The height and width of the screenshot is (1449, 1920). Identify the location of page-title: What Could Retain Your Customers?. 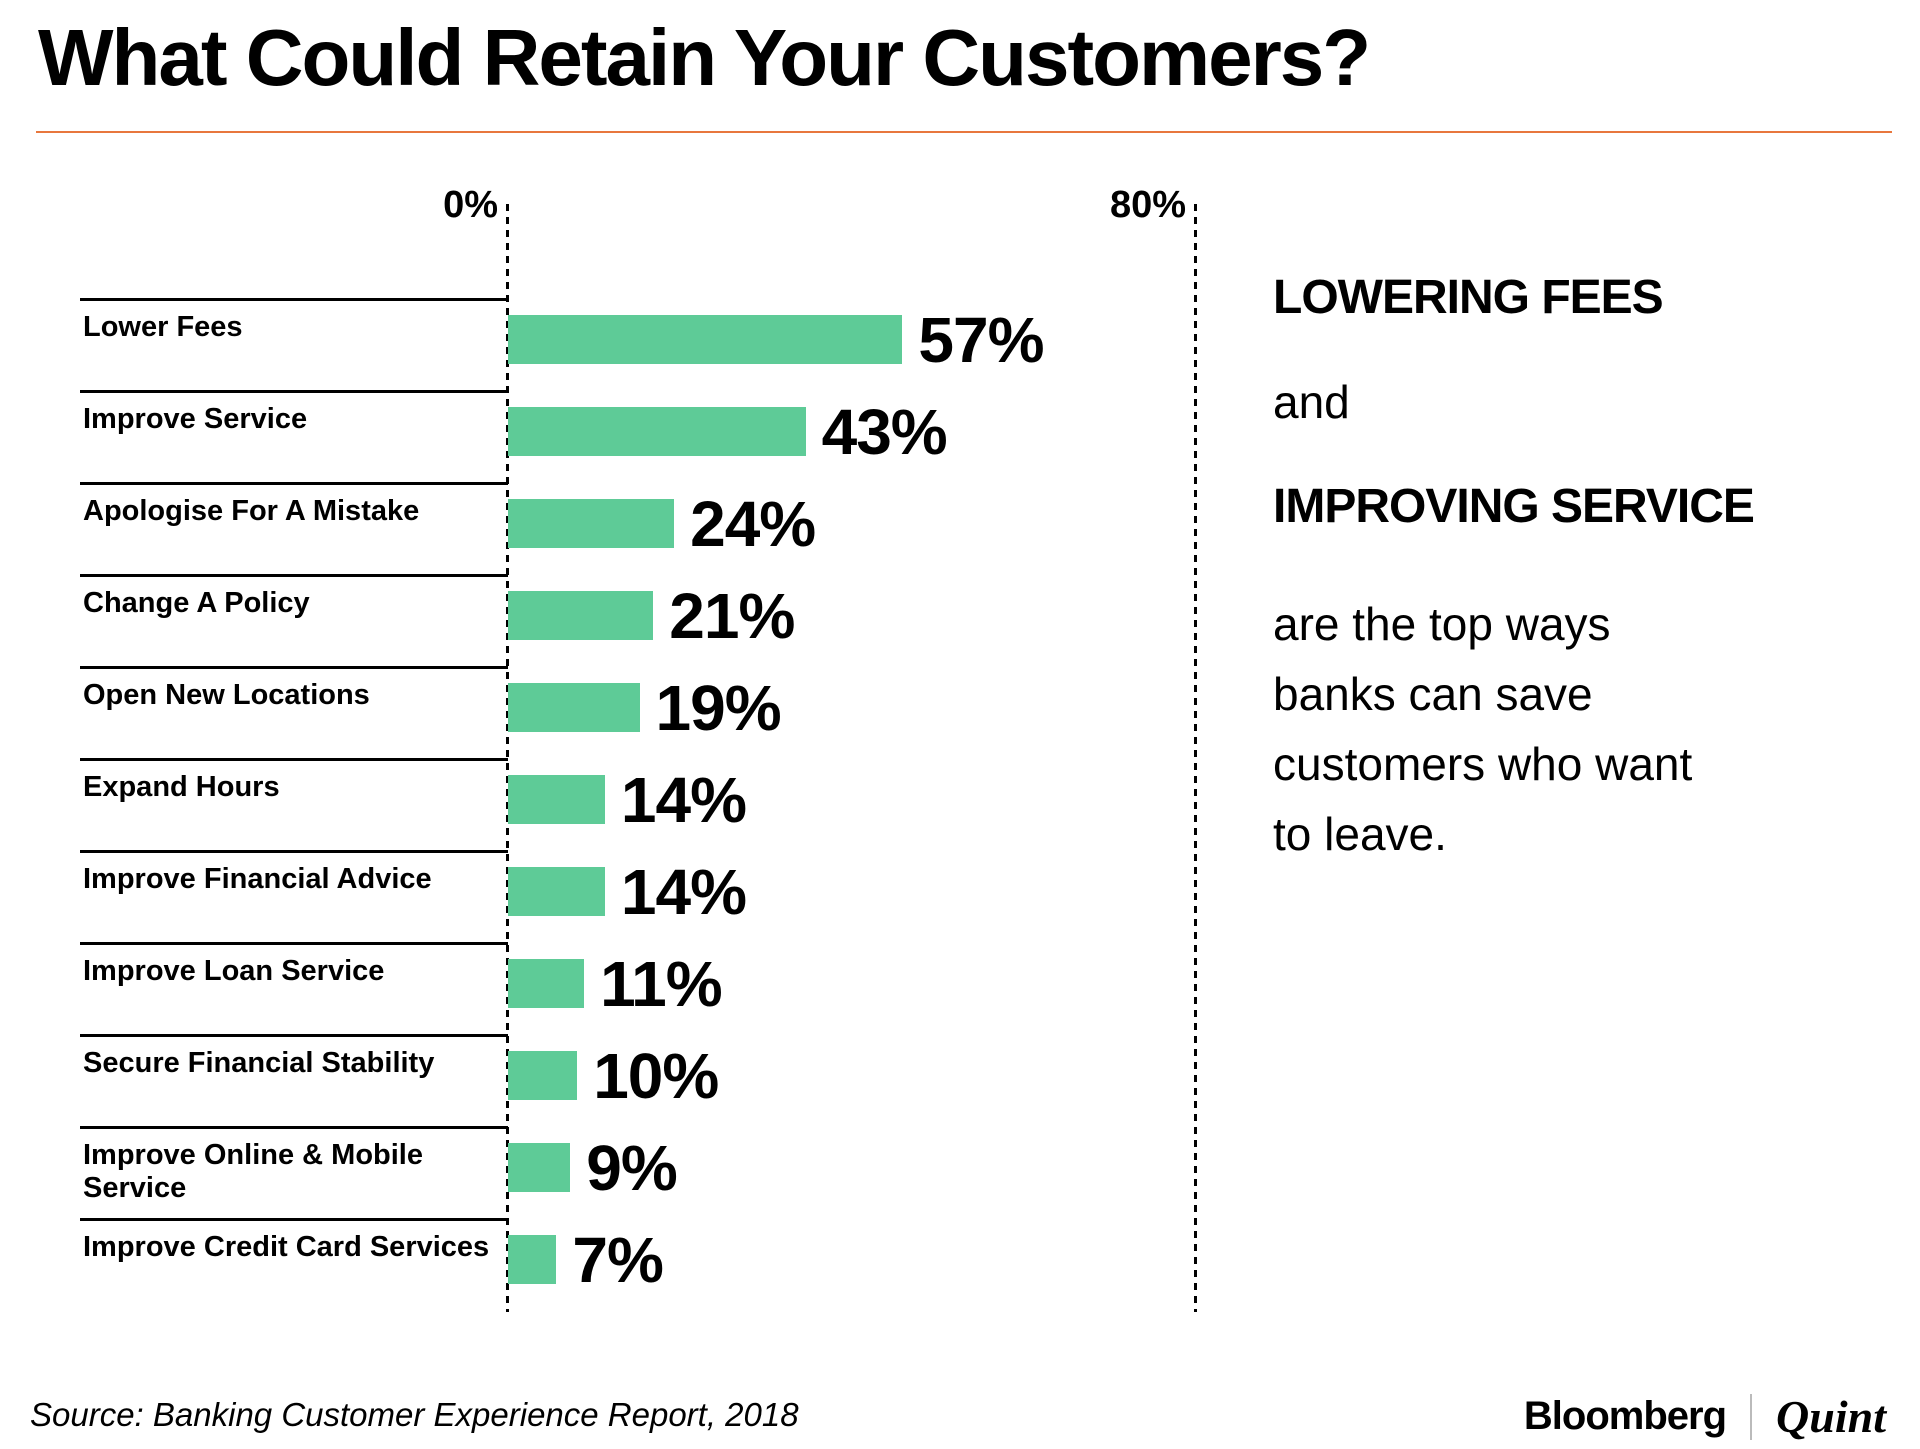
(704, 57).